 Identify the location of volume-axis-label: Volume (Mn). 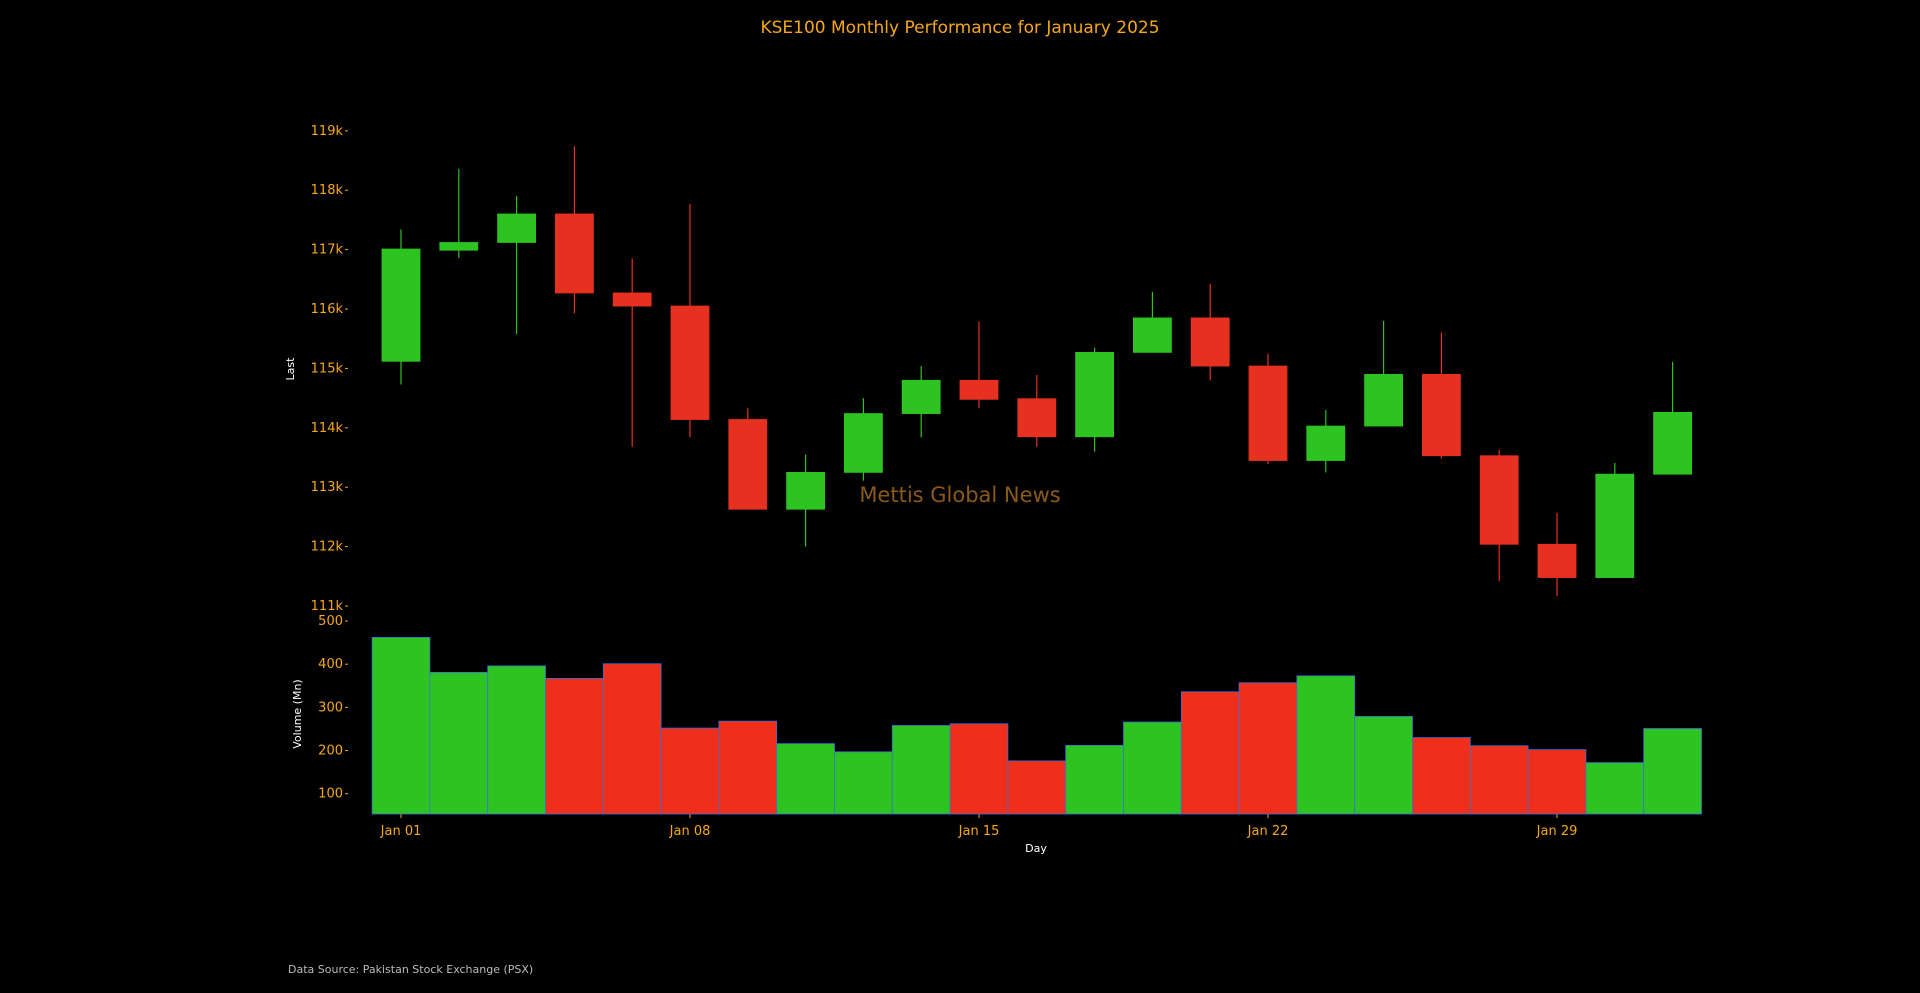
(297, 713).